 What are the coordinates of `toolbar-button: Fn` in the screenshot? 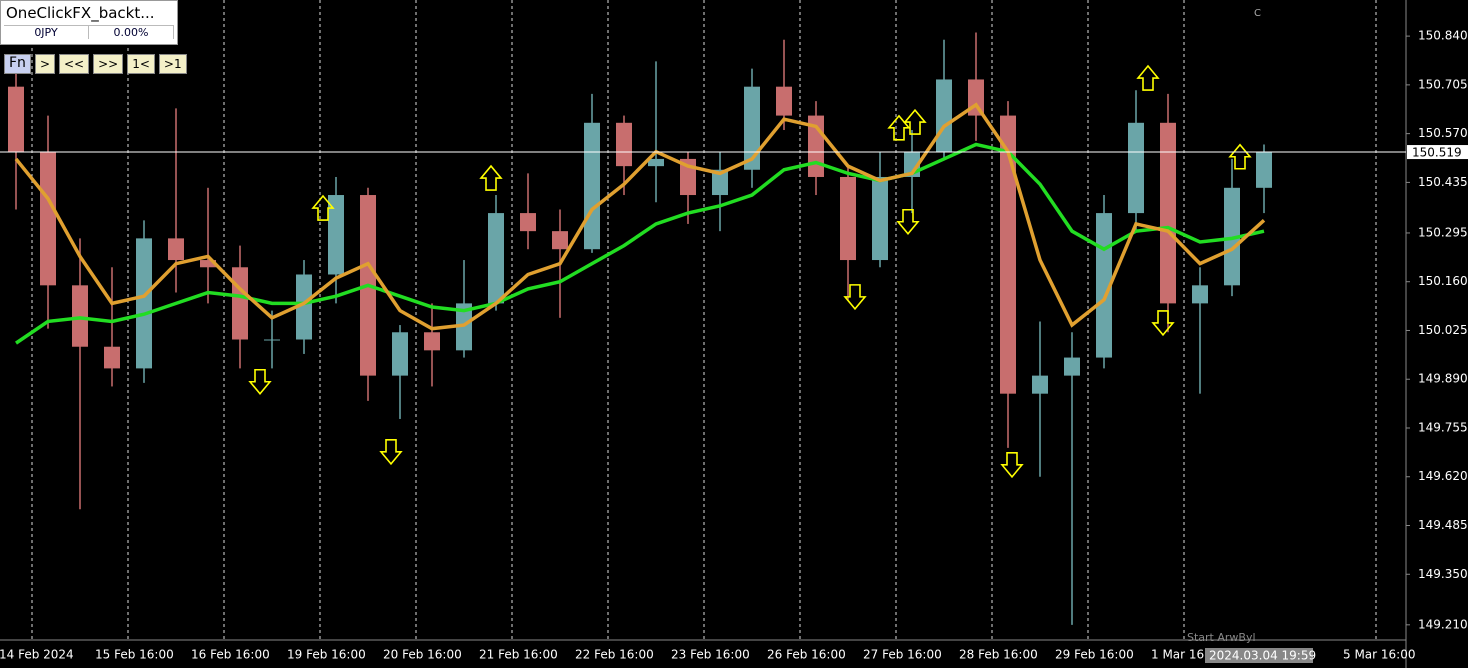 It's located at (17, 64).